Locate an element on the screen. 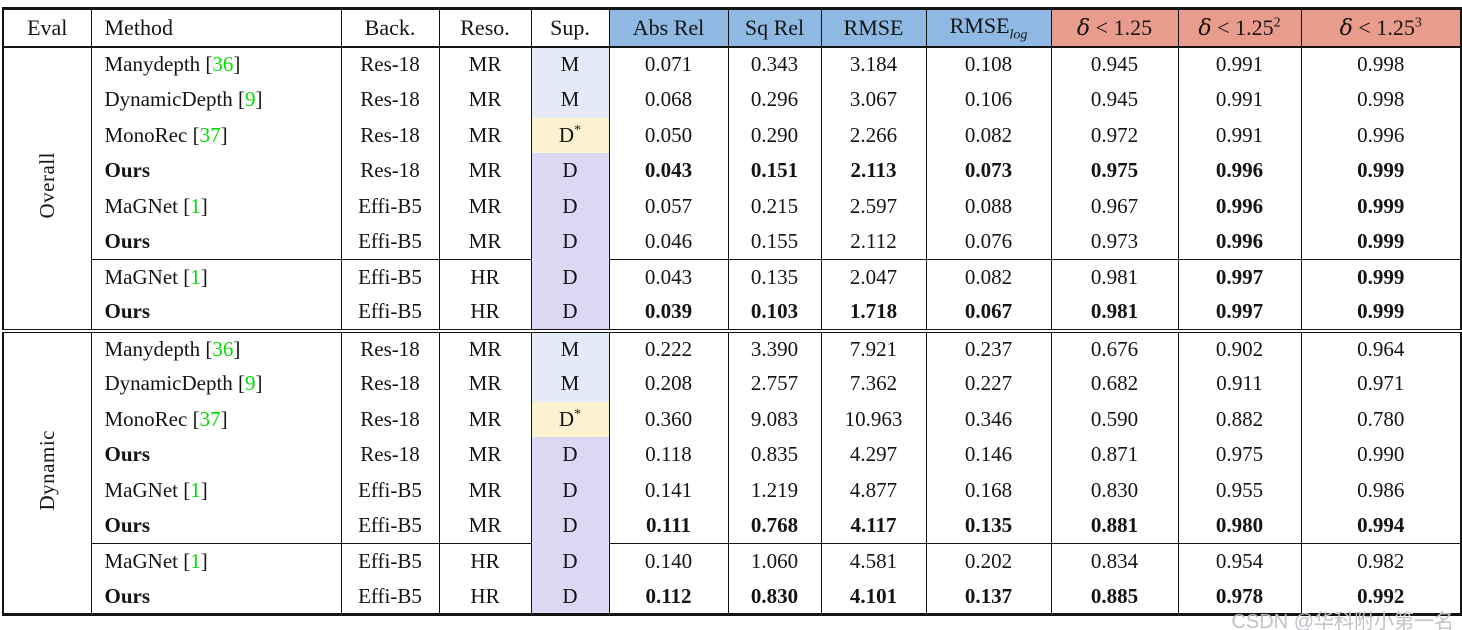  metric-value: 0.135 is located at coordinates (988, 526).